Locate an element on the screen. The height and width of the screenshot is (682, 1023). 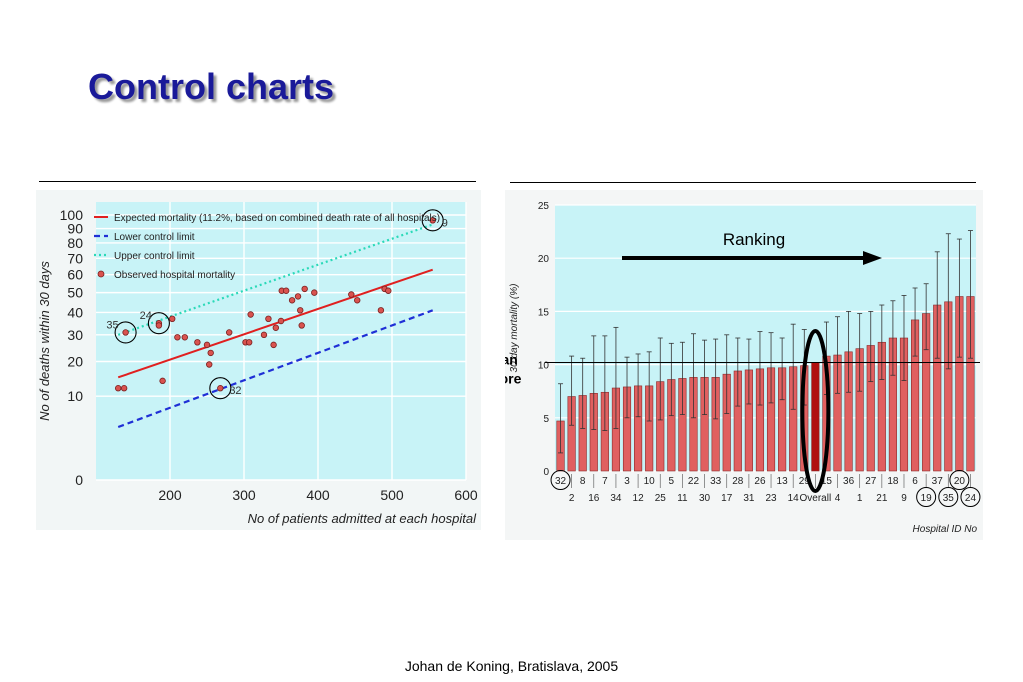
category-label: 20 is located at coordinates (960, 481).